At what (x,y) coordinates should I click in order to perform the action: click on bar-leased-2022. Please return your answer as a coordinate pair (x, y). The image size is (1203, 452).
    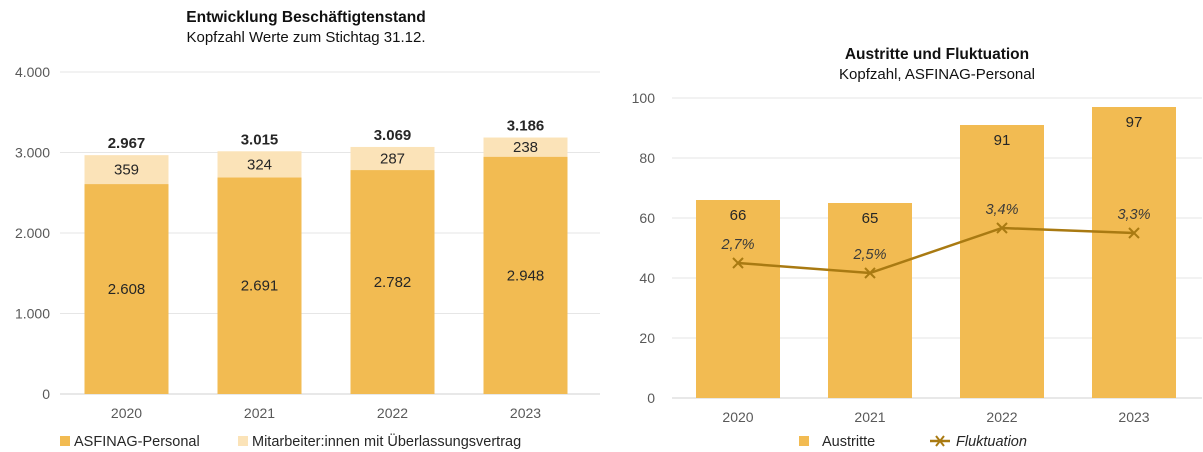
    Looking at the image, I should click on (392, 158).